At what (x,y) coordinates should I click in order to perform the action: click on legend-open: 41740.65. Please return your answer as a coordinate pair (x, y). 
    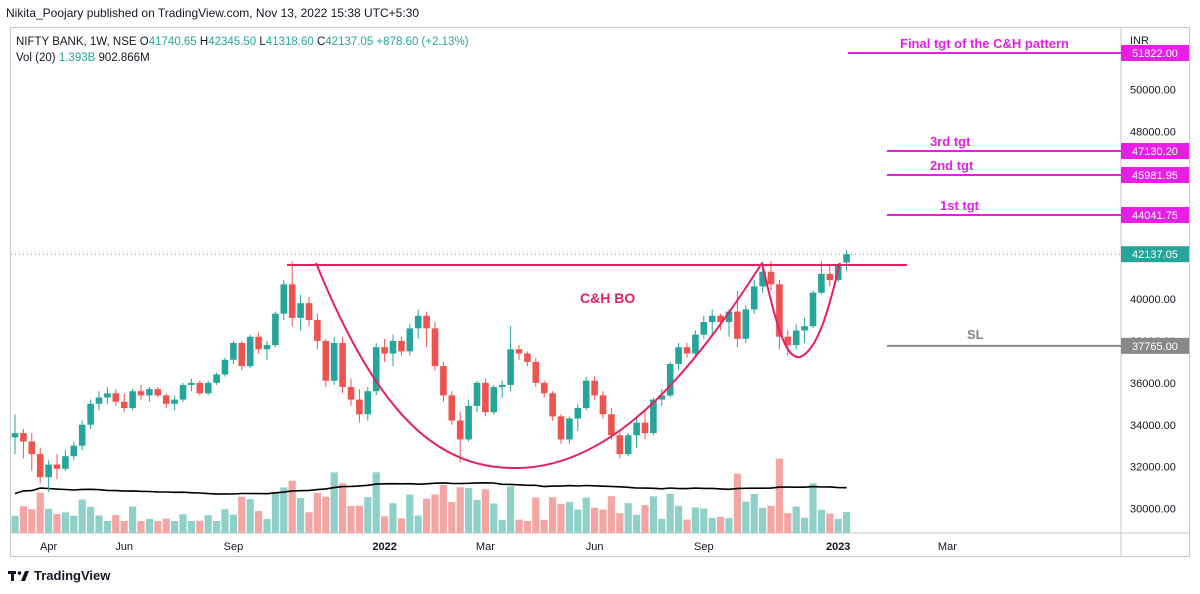
    Looking at the image, I should click on (172, 42).